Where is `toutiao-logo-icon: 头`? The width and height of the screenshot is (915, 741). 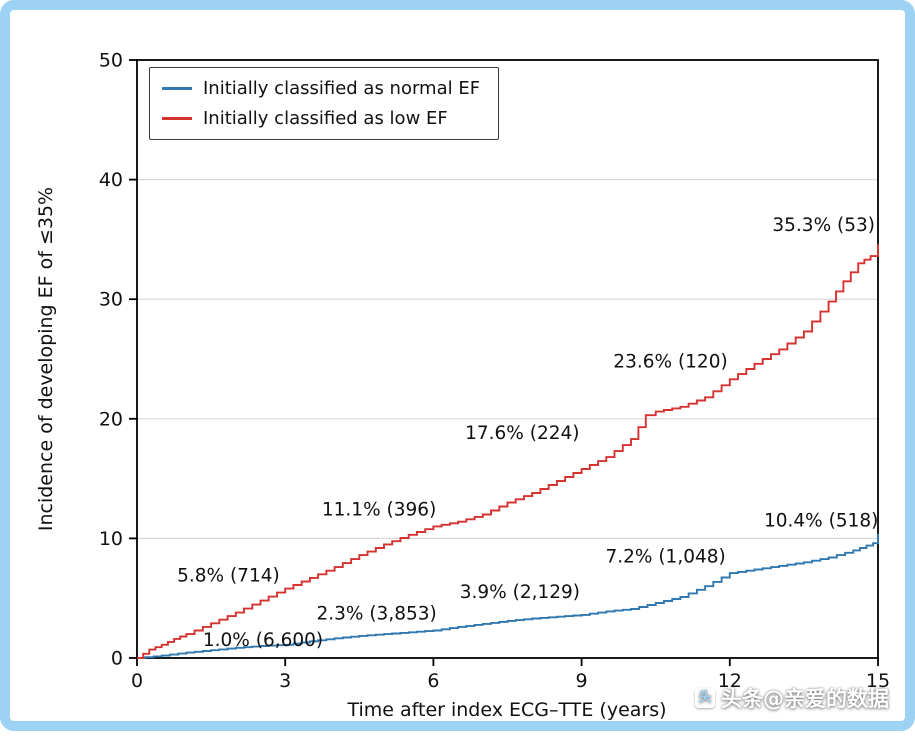 toutiao-logo-icon: 头 is located at coordinates (705, 698).